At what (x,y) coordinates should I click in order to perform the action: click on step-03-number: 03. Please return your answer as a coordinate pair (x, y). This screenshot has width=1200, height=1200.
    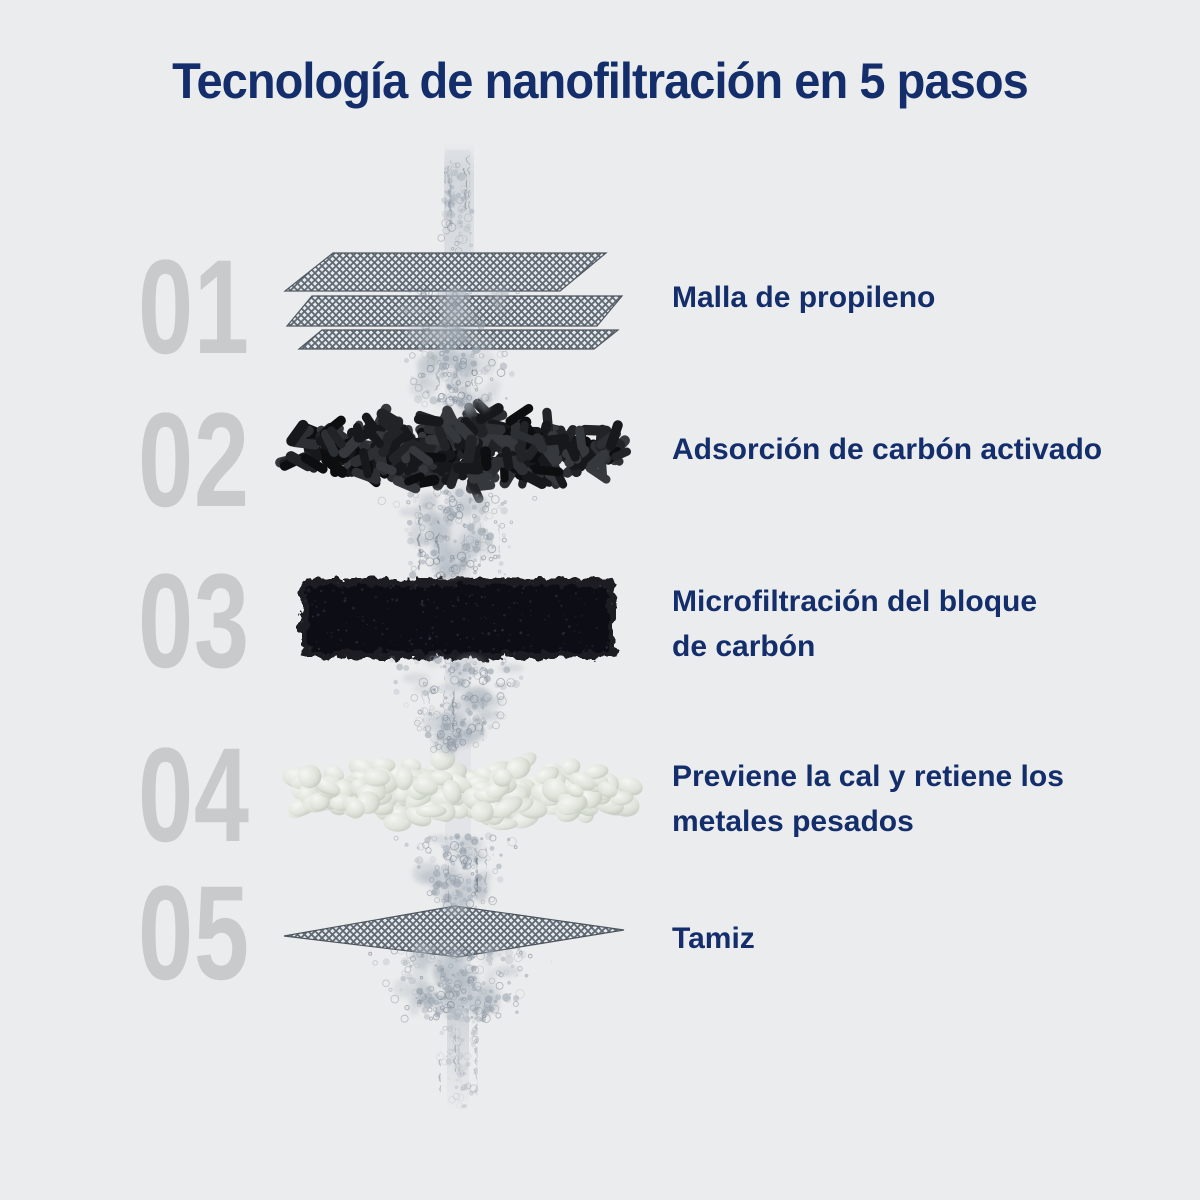
    Looking at the image, I should click on (194, 621).